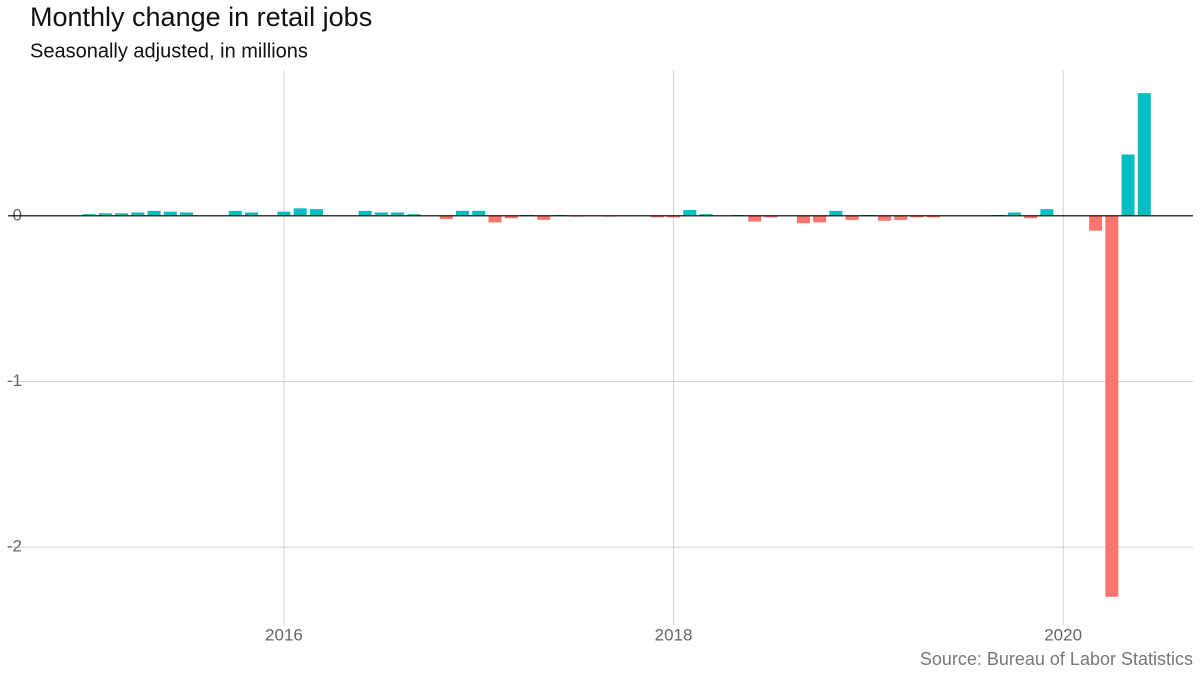 Image resolution: width=1200 pixels, height=676 pixels. Describe the element at coordinates (1056, 659) in the screenshot. I see `source: Source: Bureau of Labor Statistics` at that location.